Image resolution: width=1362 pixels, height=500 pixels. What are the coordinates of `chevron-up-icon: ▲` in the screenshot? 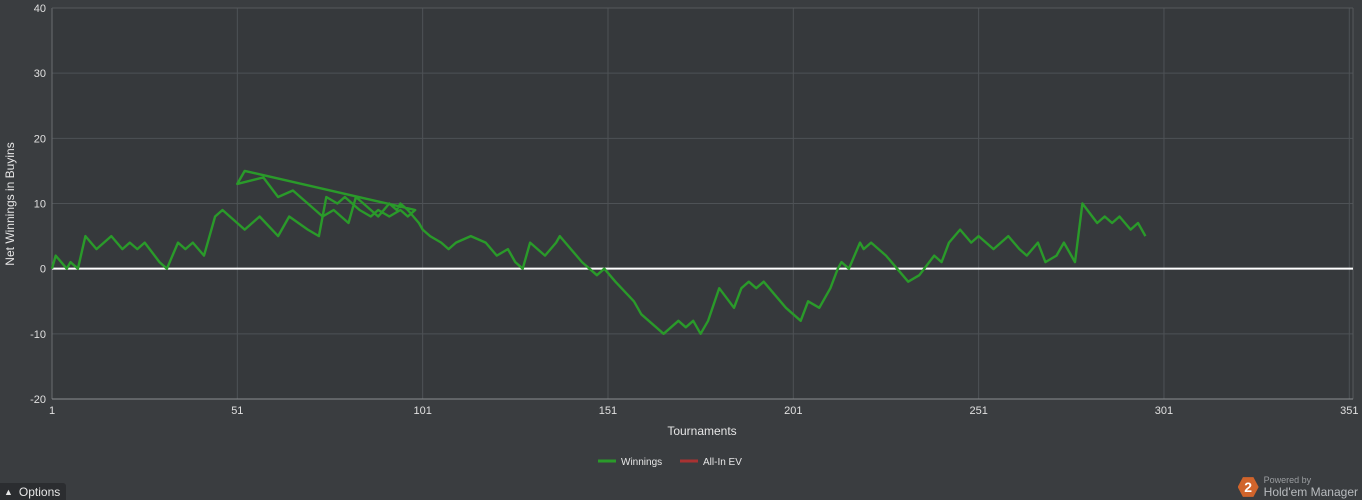 It's located at (8, 491).